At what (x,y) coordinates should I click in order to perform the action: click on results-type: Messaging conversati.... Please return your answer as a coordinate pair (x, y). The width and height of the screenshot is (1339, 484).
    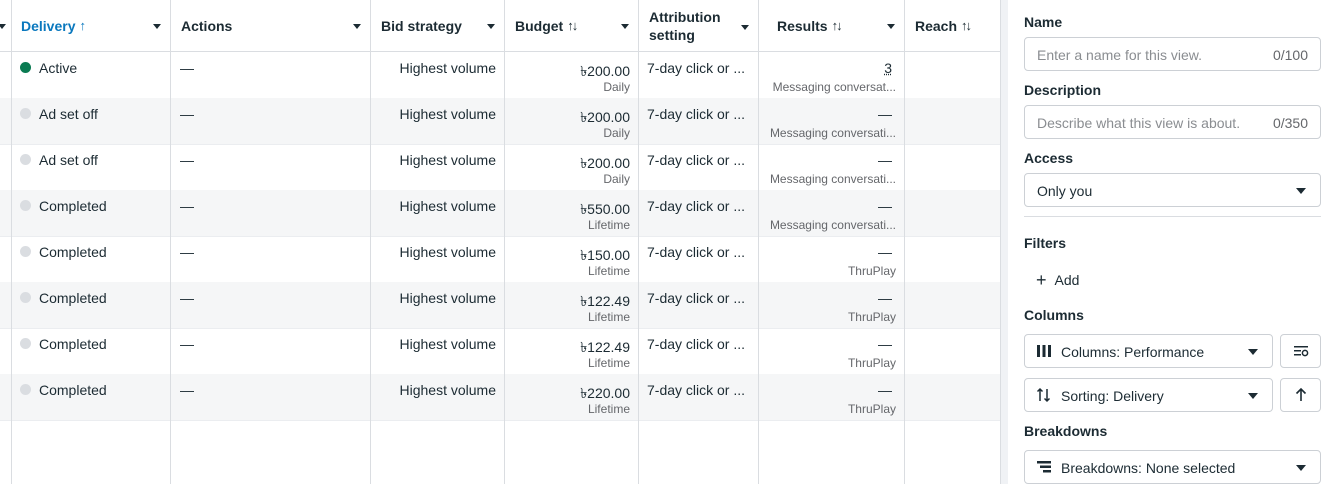
    Looking at the image, I should click on (832, 133).